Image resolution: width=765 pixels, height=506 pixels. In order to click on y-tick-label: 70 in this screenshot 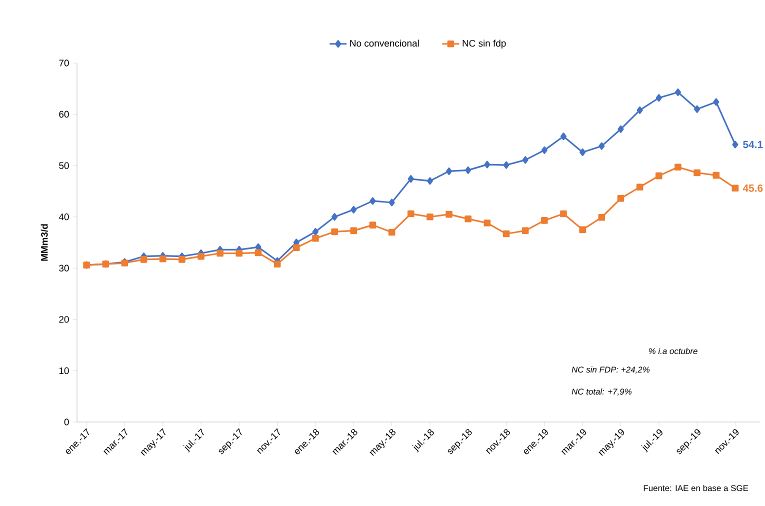, I will do `click(64, 63)`.